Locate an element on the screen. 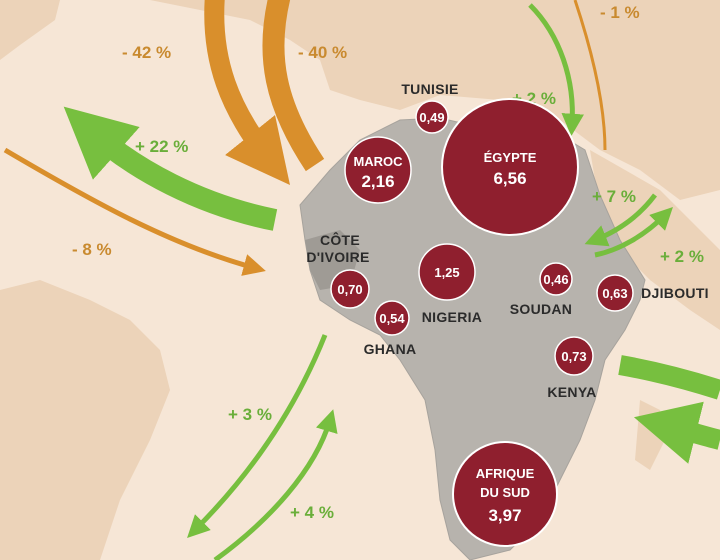 The height and width of the screenshot is (560, 720). bubble-egypte: ÉGYPTE 6,56 is located at coordinates (510, 167).